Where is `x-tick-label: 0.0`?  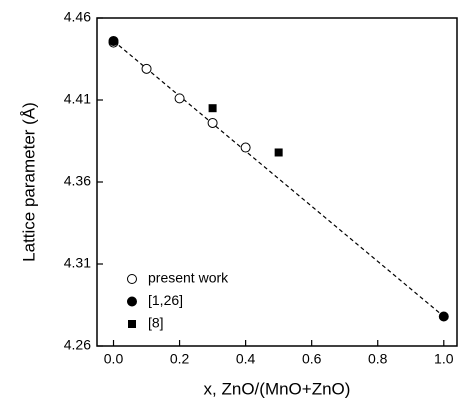 x-tick-label: 0.0 is located at coordinates (114, 359).